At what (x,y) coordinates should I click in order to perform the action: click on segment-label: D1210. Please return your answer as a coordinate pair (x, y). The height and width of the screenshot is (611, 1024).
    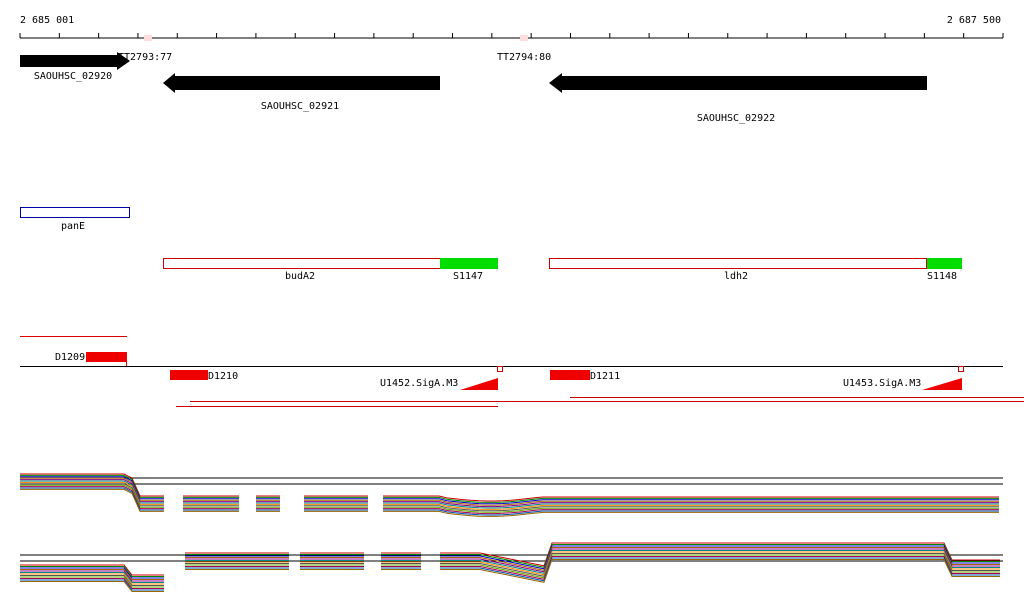
    Looking at the image, I should click on (223, 376).